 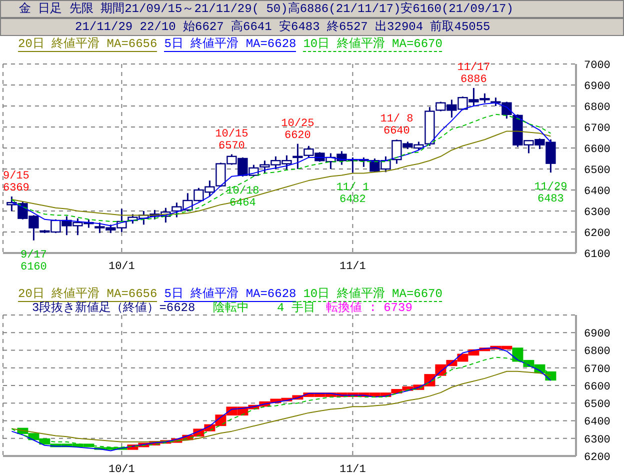 I want to click on y-tick-label: 6100, so click(x=597, y=254).